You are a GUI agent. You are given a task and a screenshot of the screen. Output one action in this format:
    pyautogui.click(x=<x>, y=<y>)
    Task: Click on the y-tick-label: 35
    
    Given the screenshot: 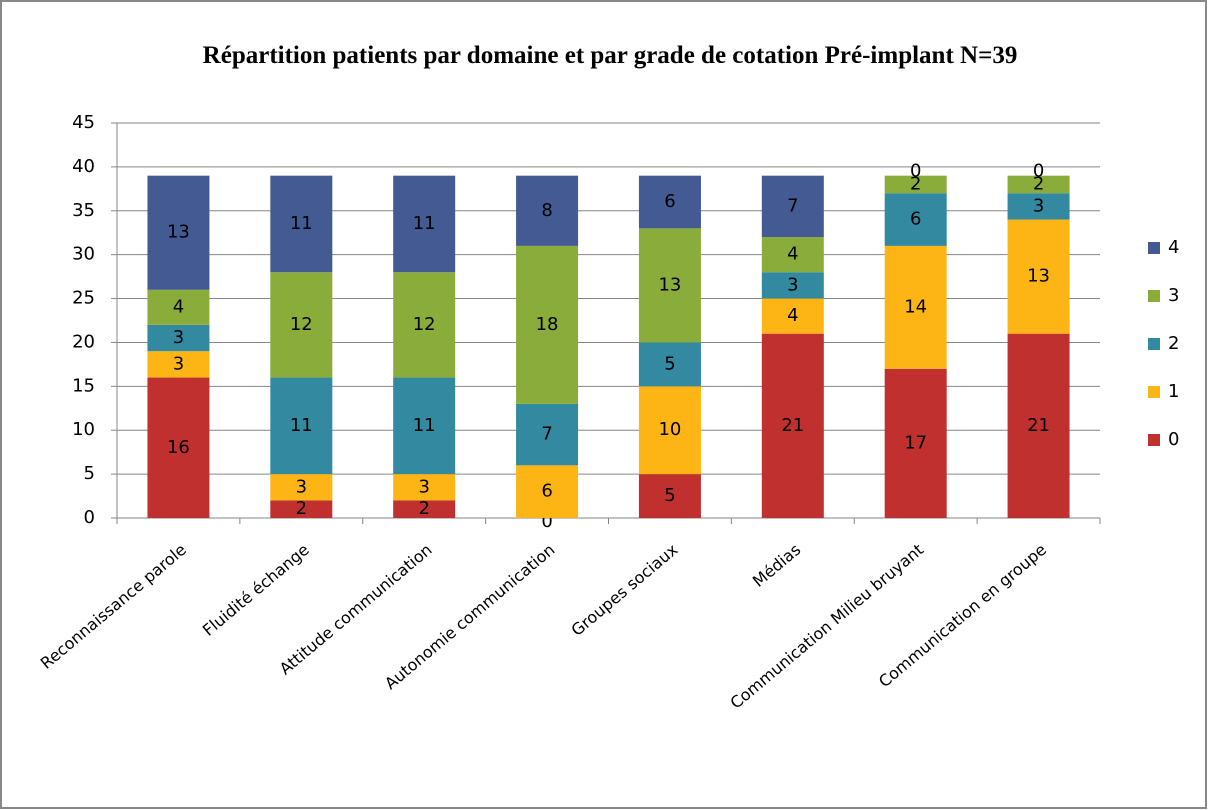 What is the action you would take?
    pyautogui.click(x=83, y=210)
    